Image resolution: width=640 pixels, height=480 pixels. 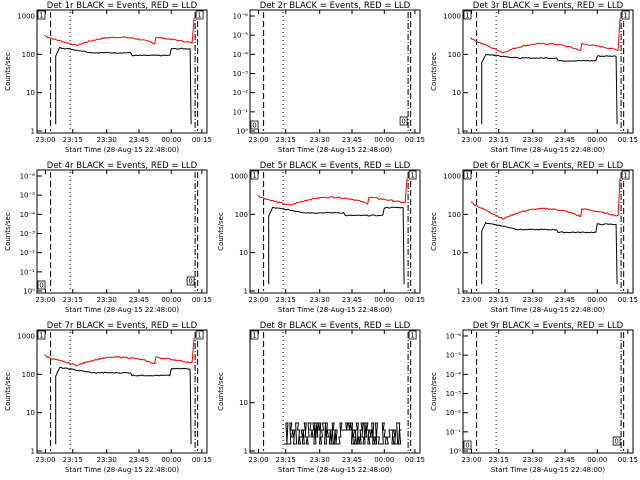 I want to click on y-tick-label: 10⁻⁴, so click(x=28, y=215).